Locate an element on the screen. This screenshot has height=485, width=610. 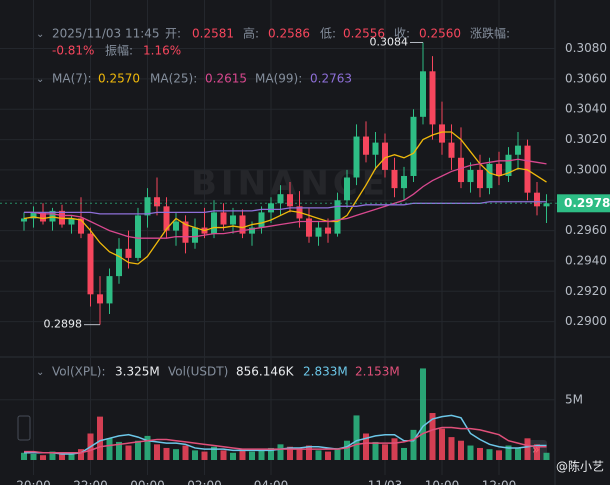
x-tick-label: 11/03 is located at coordinates (385, 482).